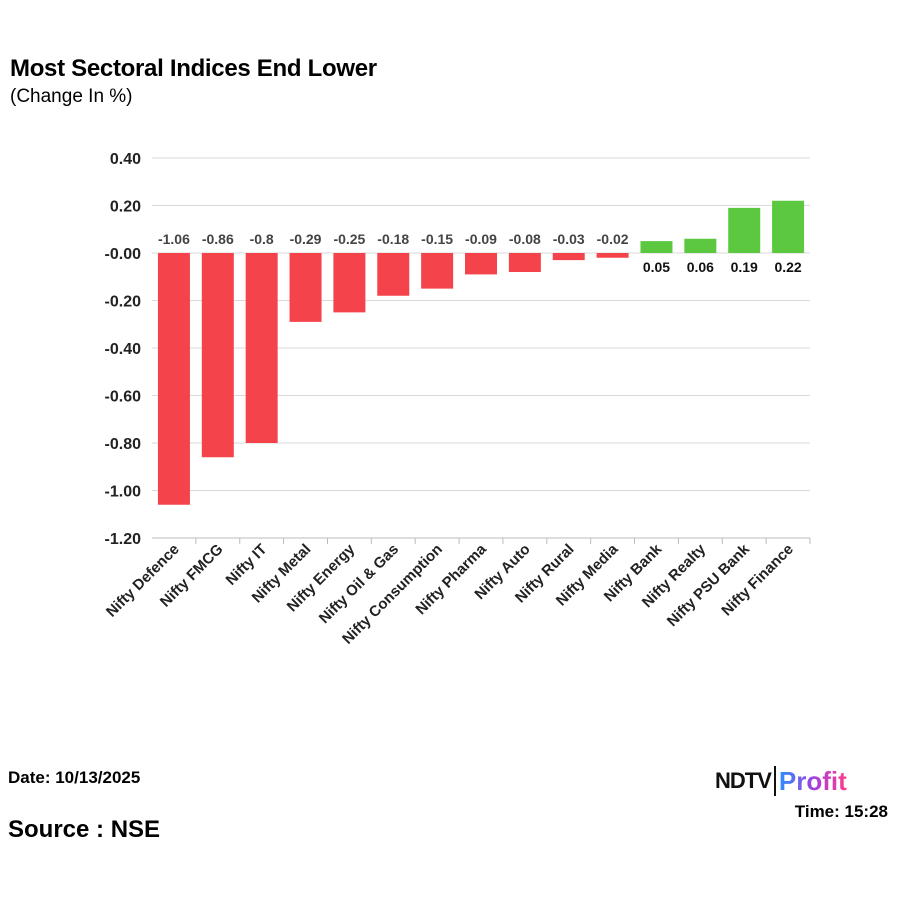  I want to click on data-label: -0.8, so click(262, 239).